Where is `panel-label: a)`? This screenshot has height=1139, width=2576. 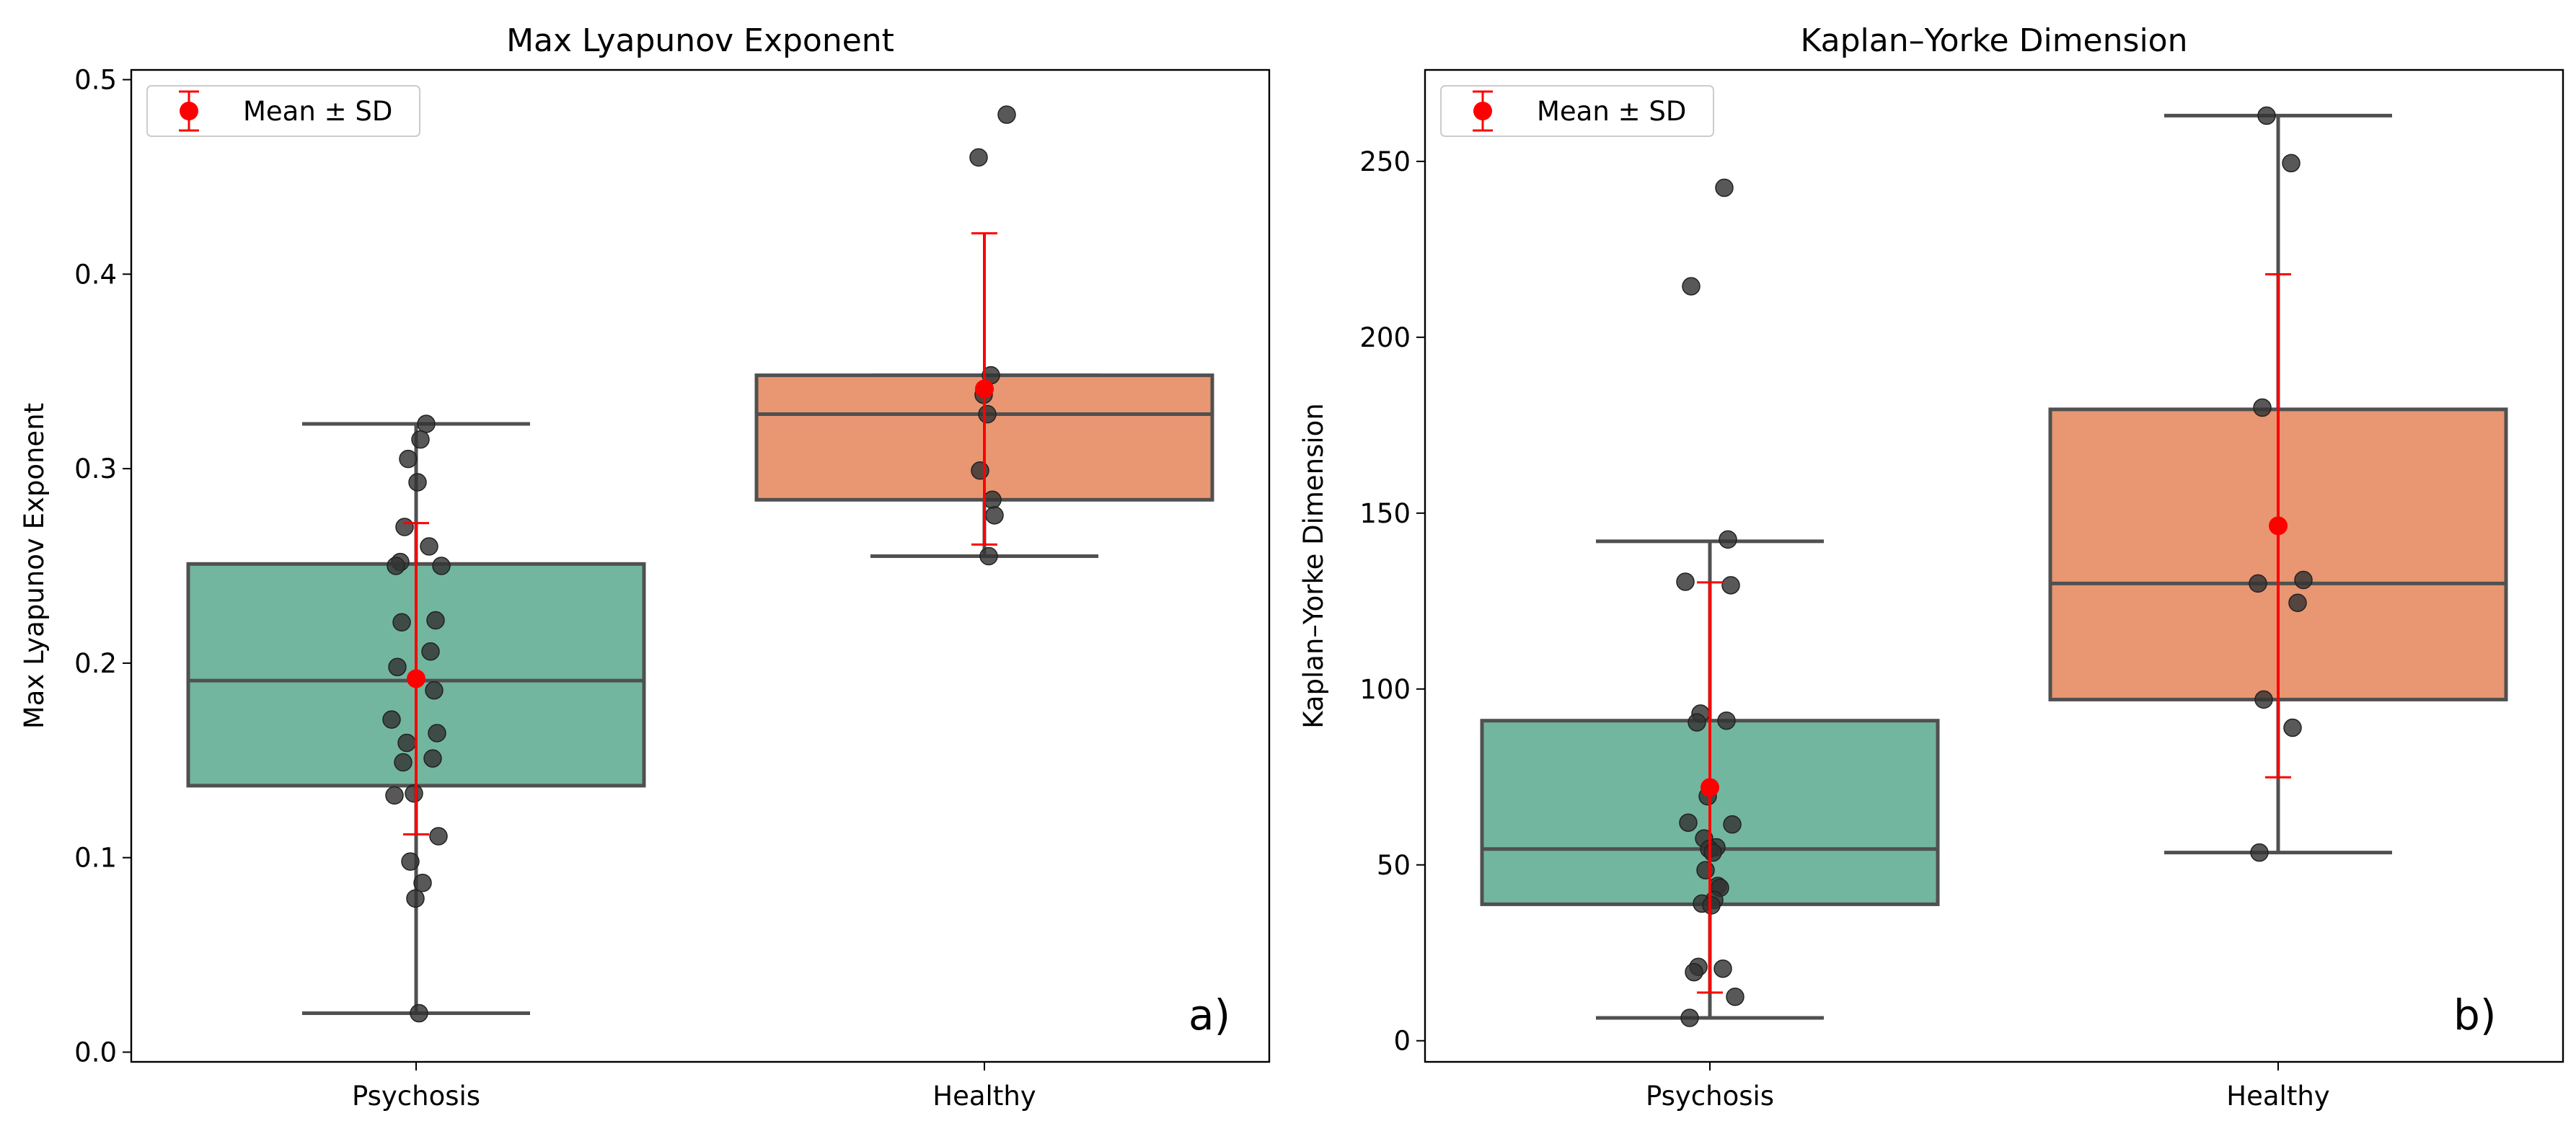 panel-label: a) is located at coordinates (1209, 1015).